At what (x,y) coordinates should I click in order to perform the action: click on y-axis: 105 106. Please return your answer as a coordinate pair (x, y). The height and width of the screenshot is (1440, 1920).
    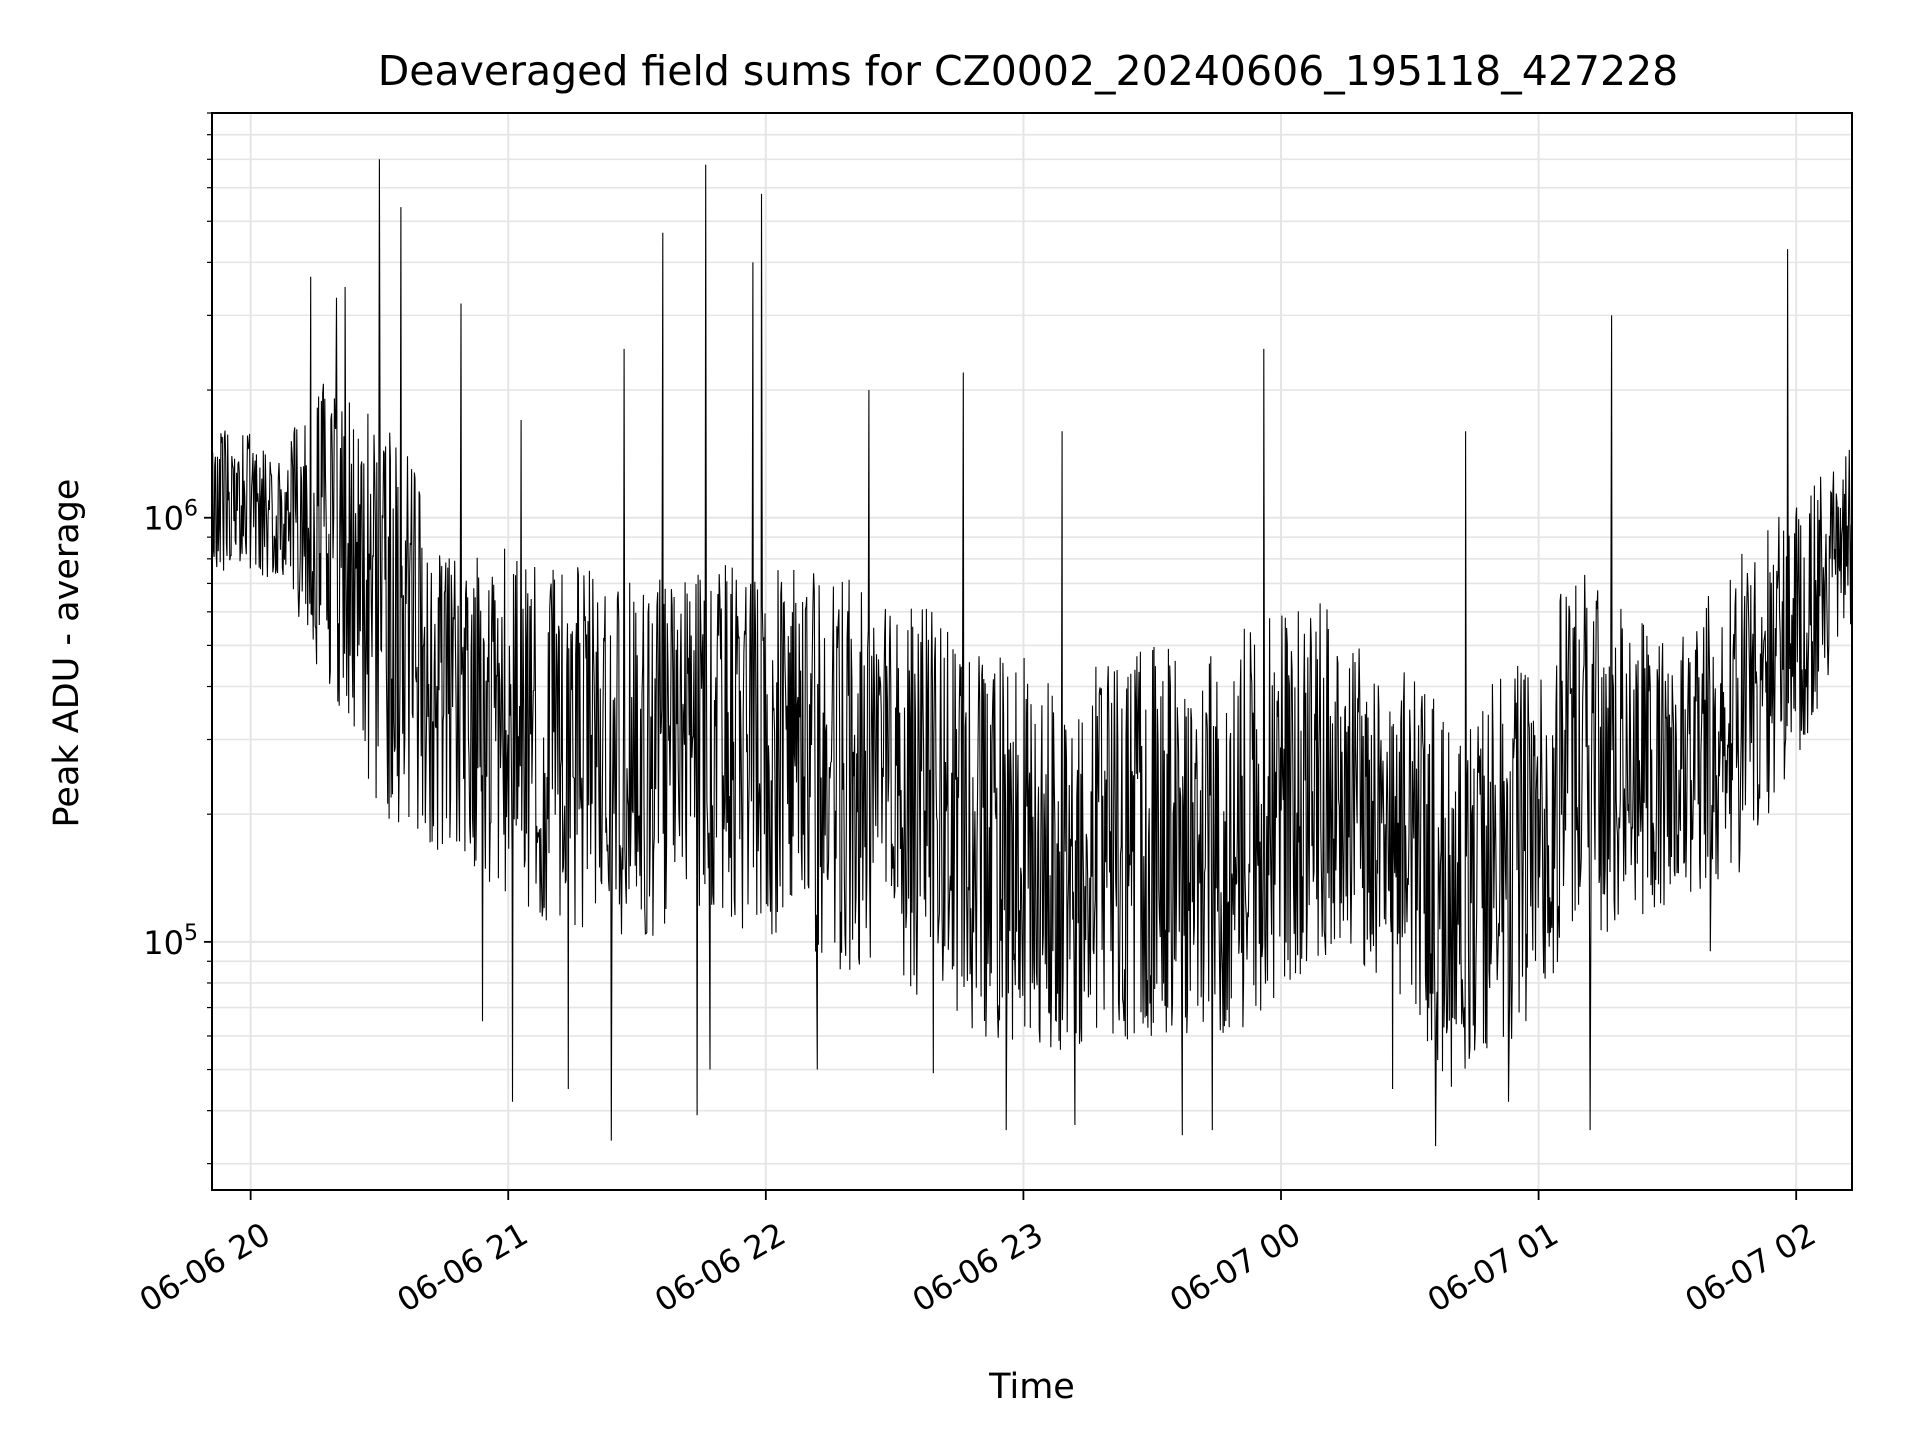
    Looking at the image, I should click on (177, 638).